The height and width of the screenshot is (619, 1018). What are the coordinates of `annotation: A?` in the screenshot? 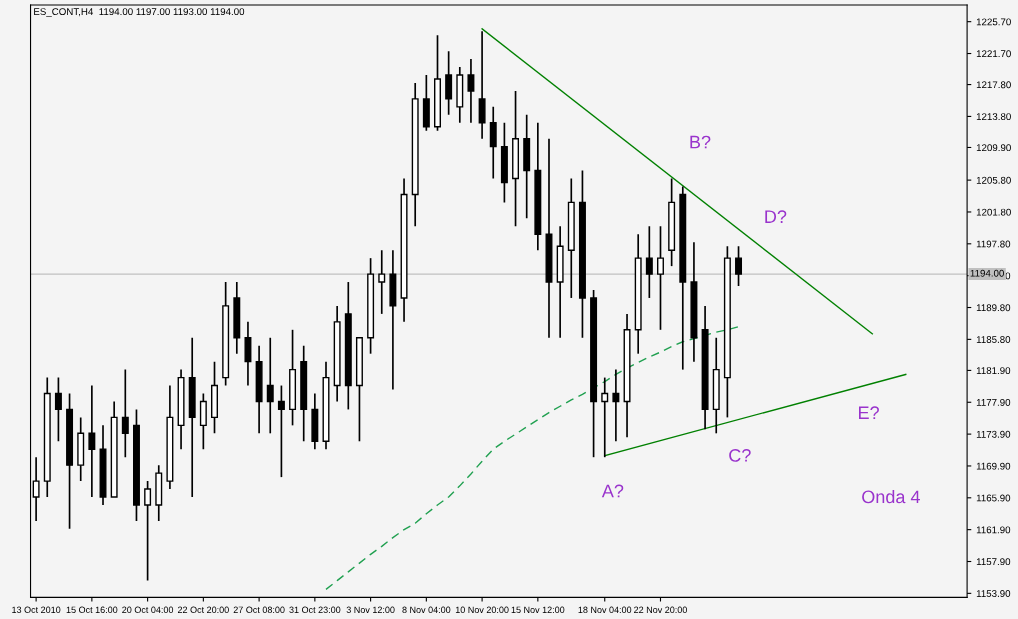 It's located at (612, 491).